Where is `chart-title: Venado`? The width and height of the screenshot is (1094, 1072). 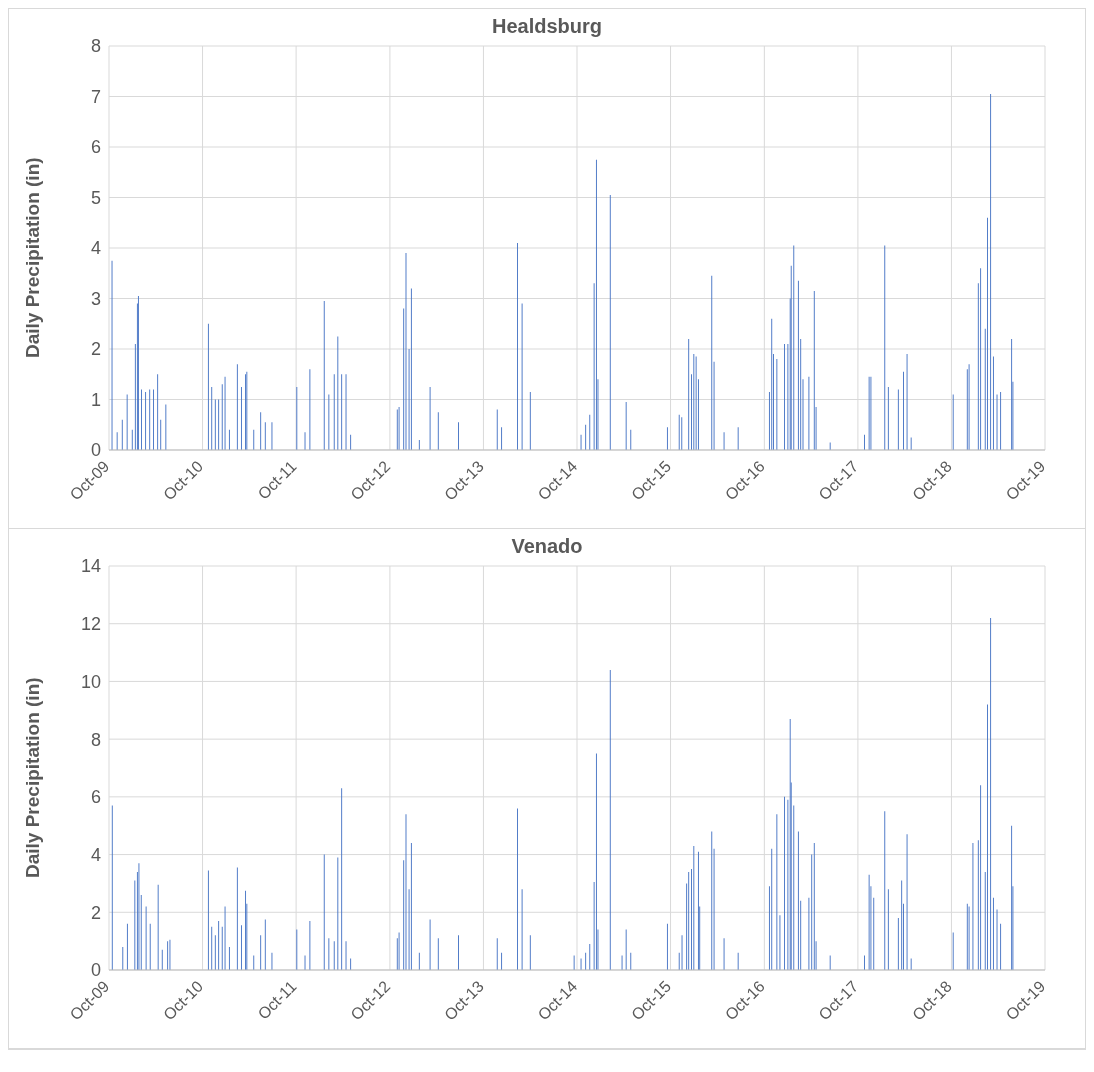 chart-title: Venado is located at coordinates (547, 546).